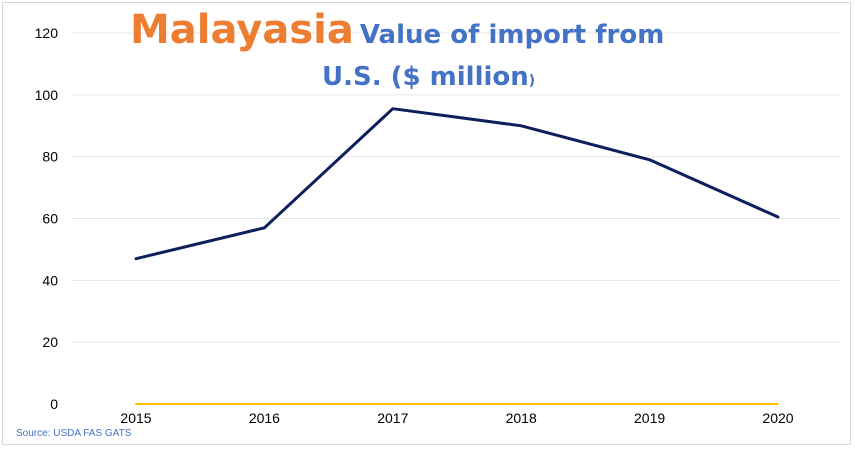  I want to click on title-line1: Value of import from, so click(512, 35).